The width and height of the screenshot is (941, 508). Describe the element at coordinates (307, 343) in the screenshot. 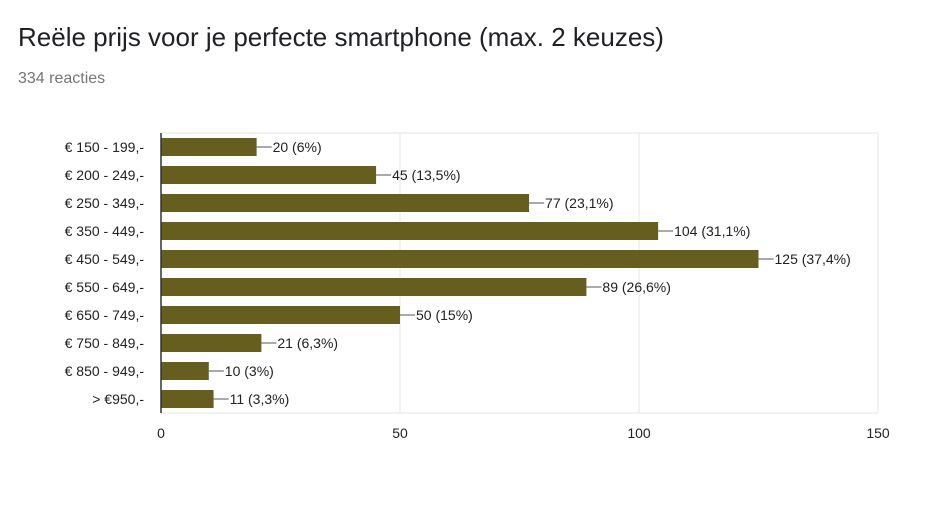

I see `data-label: 21 (6,3%)` at that location.